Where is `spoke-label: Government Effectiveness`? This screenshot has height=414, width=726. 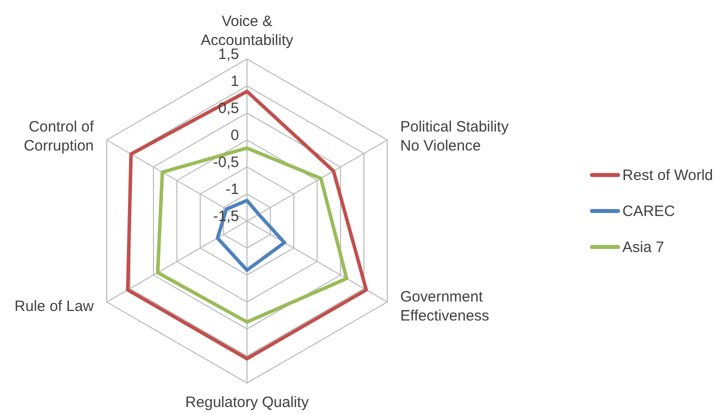 spoke-label: Government Effectiveness is located at coordinates (445, 306).